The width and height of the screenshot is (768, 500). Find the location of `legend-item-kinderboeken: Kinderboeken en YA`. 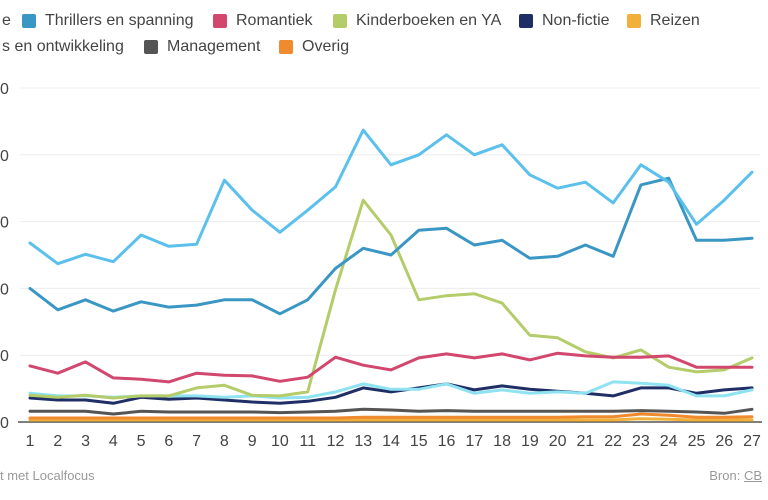

legend-item-kinderboeken: Kinderboeken en YA is located at coordinates (417, 21).